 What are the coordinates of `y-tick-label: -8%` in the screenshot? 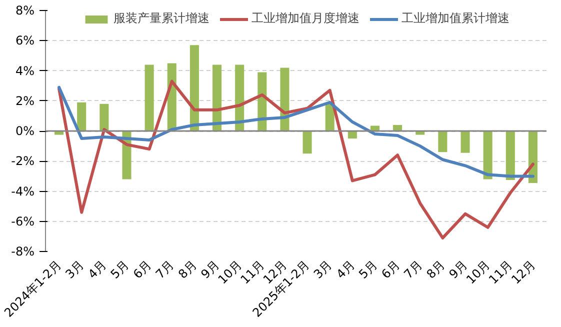 It's located at (23, 251).